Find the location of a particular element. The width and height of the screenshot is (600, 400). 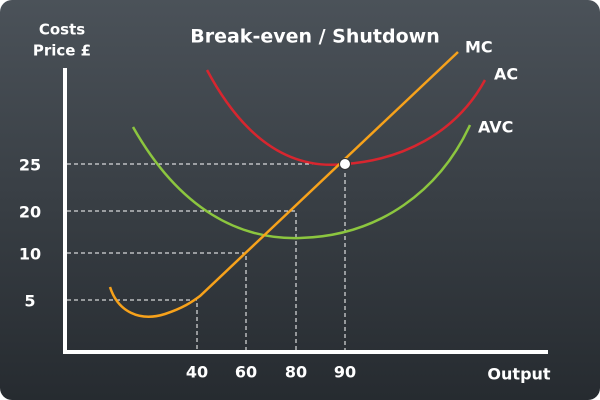

y-label: 20 is located at coordinates (30, 212).